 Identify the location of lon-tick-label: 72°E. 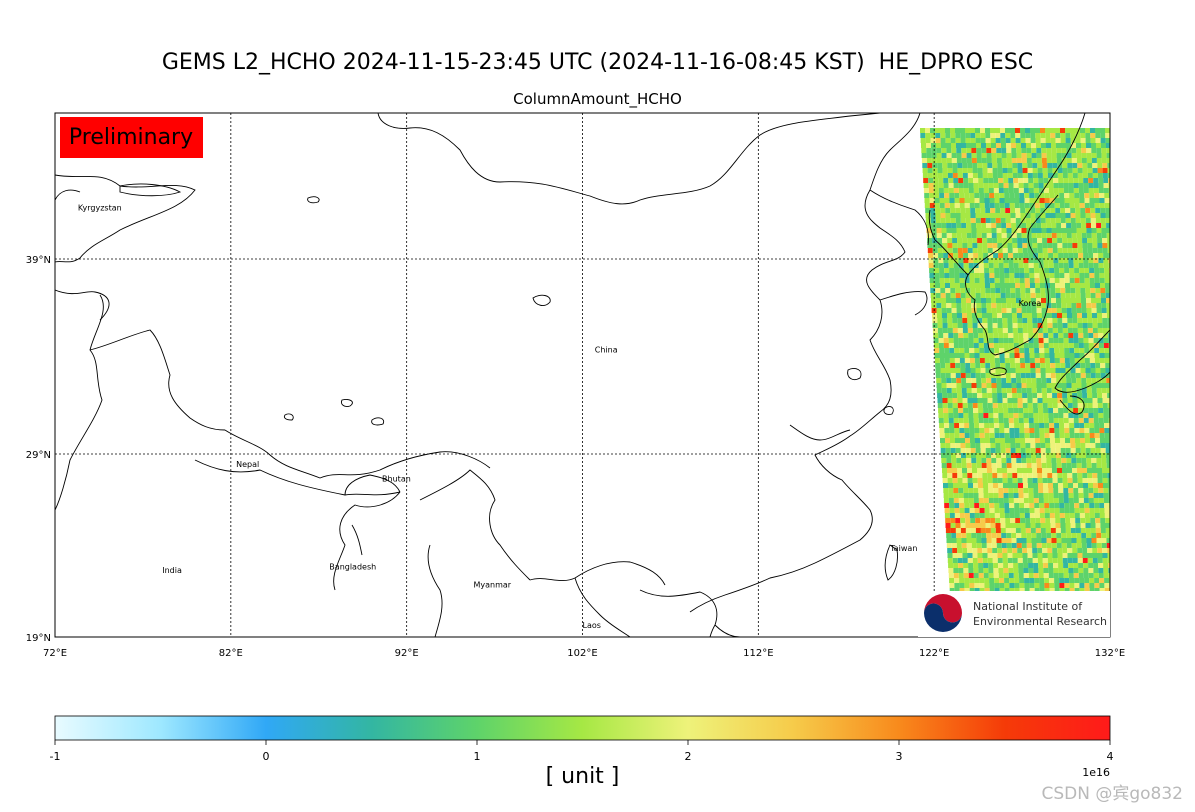
(55, 653).